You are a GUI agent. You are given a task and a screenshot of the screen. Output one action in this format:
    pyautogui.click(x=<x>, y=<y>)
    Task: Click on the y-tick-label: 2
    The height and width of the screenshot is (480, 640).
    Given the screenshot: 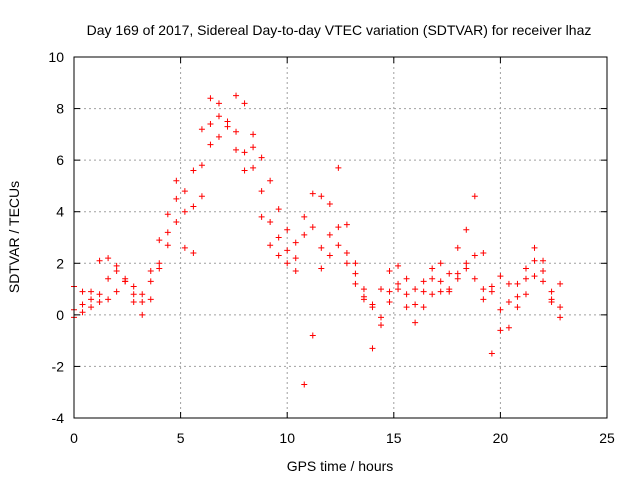 What is the action you would take?
    pyautogui.click(x=60, y=263)
    